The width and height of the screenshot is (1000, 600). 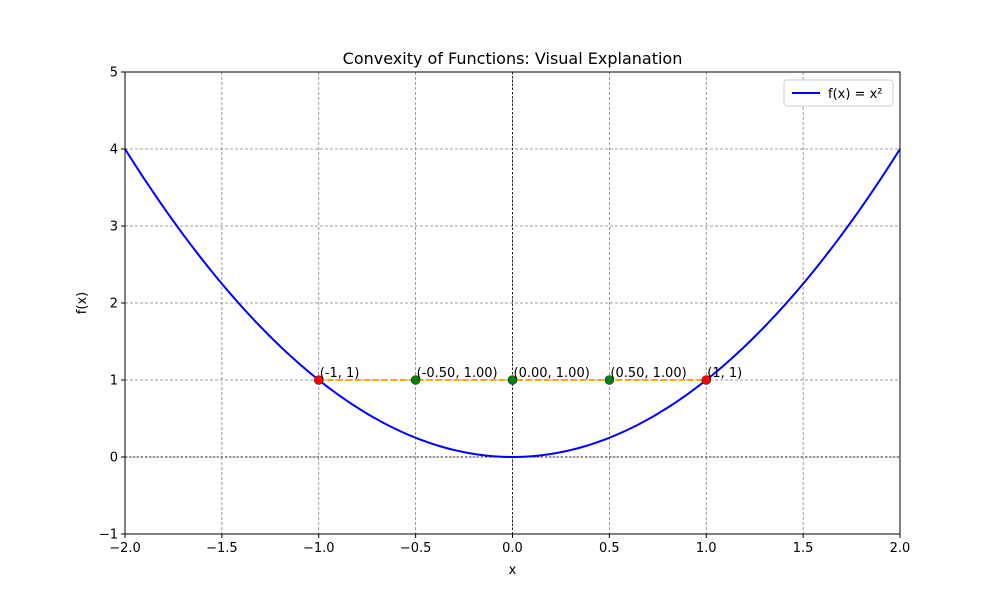 I want to click on y-tick-label: 1, so click(x=114, y=381).